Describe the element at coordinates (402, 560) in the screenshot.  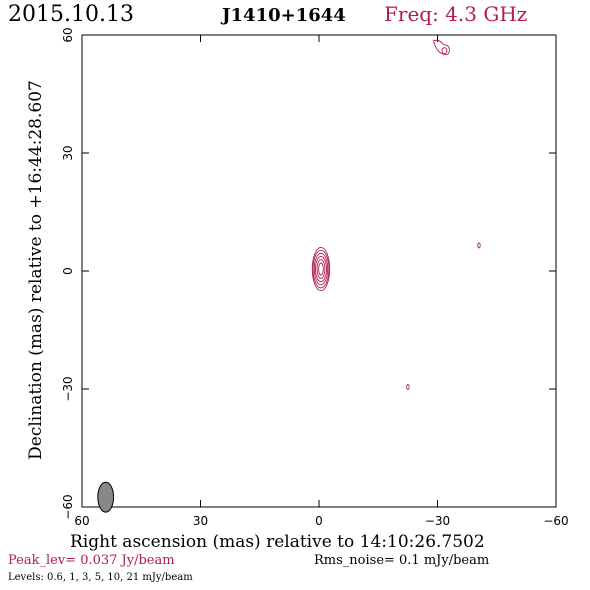
I see `rms-noise: Rms_noise= 0.1 mJy/beam` at that location.